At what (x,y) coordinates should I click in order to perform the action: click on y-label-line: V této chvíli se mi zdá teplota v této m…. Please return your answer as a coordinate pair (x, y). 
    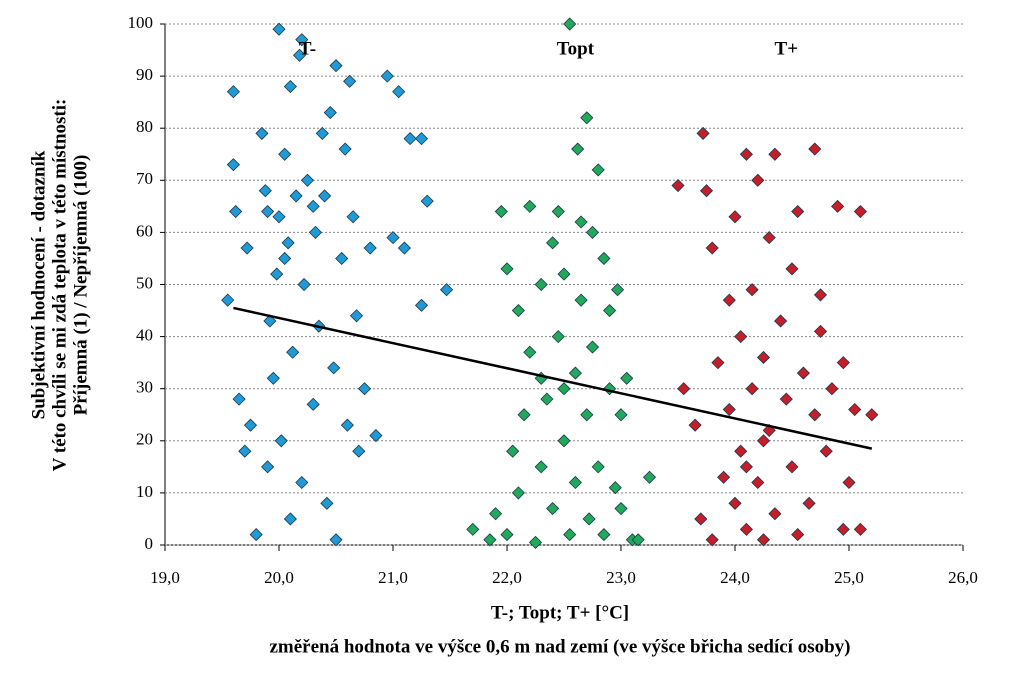
    Looking at the image, I should click on (59, 285).